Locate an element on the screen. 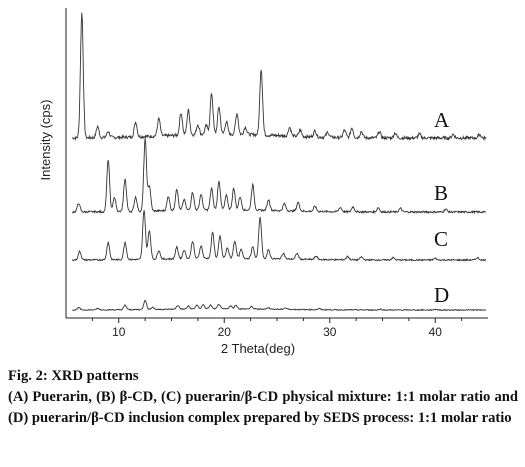 The height and width of the screenshot is (467, 525). xrd-trace-c is located at coordinates (279, 236).